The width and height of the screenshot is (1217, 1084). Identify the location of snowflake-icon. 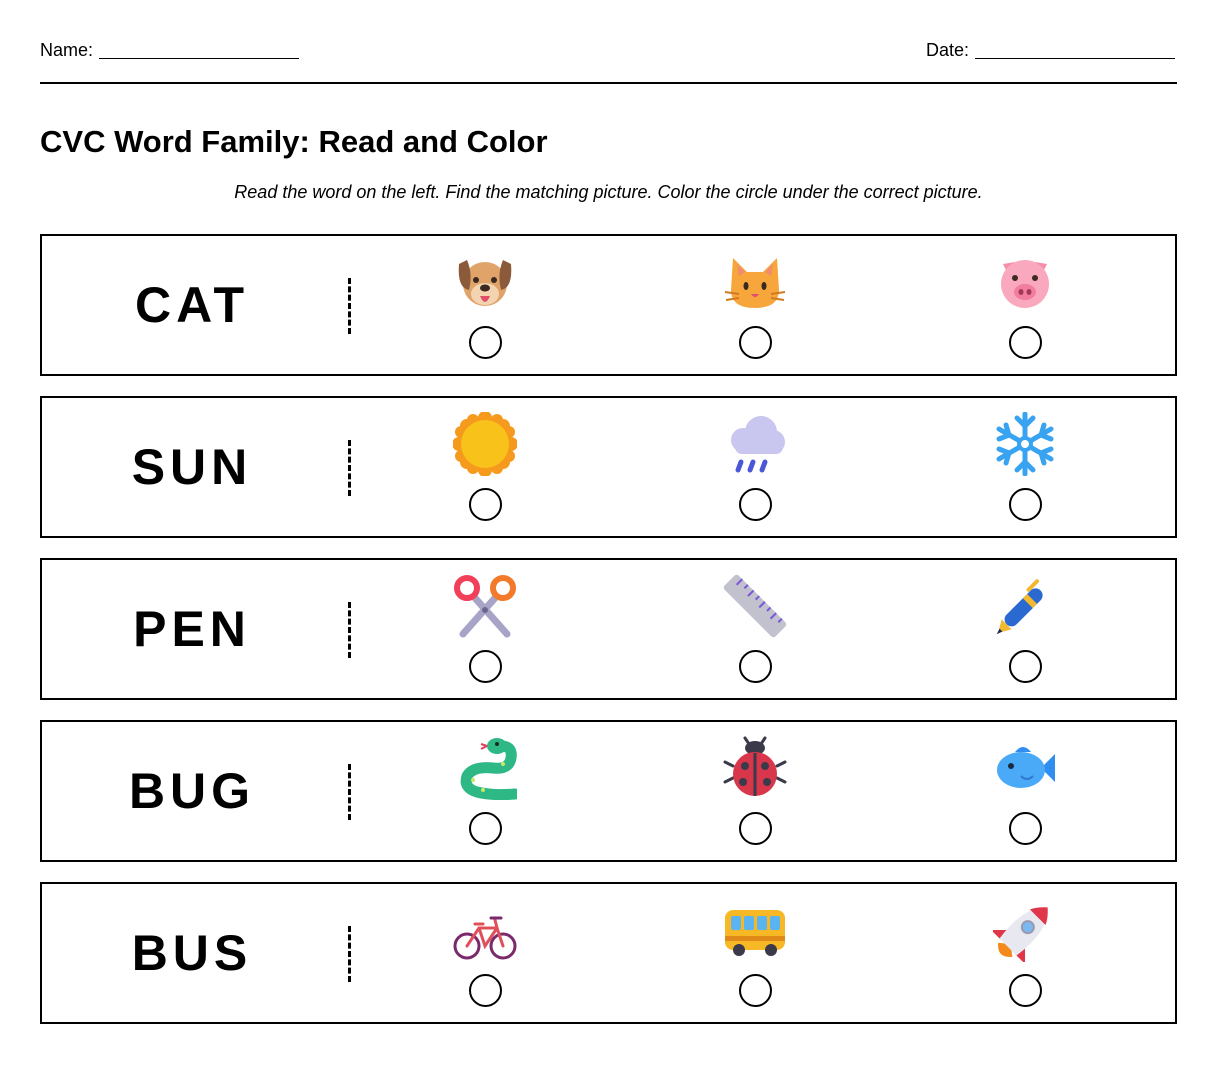
(1025, 444).